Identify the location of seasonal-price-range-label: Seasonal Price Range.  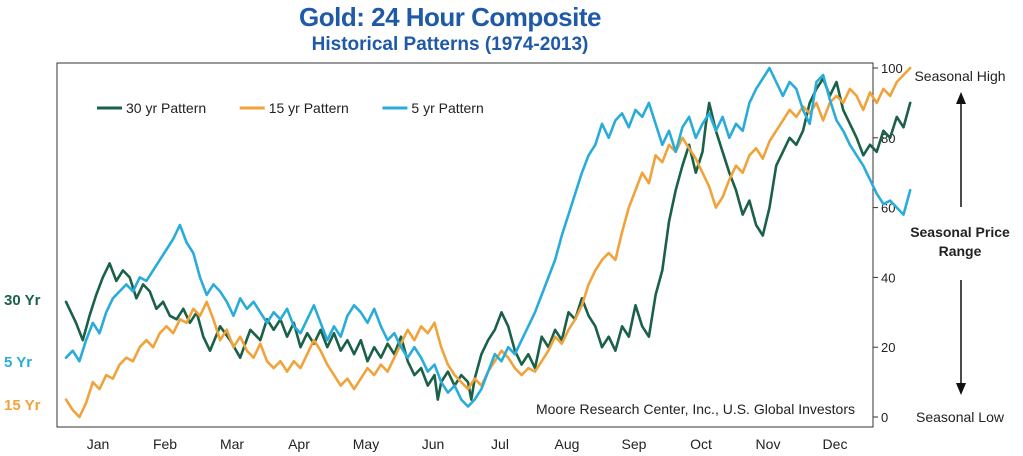
(960, 241).